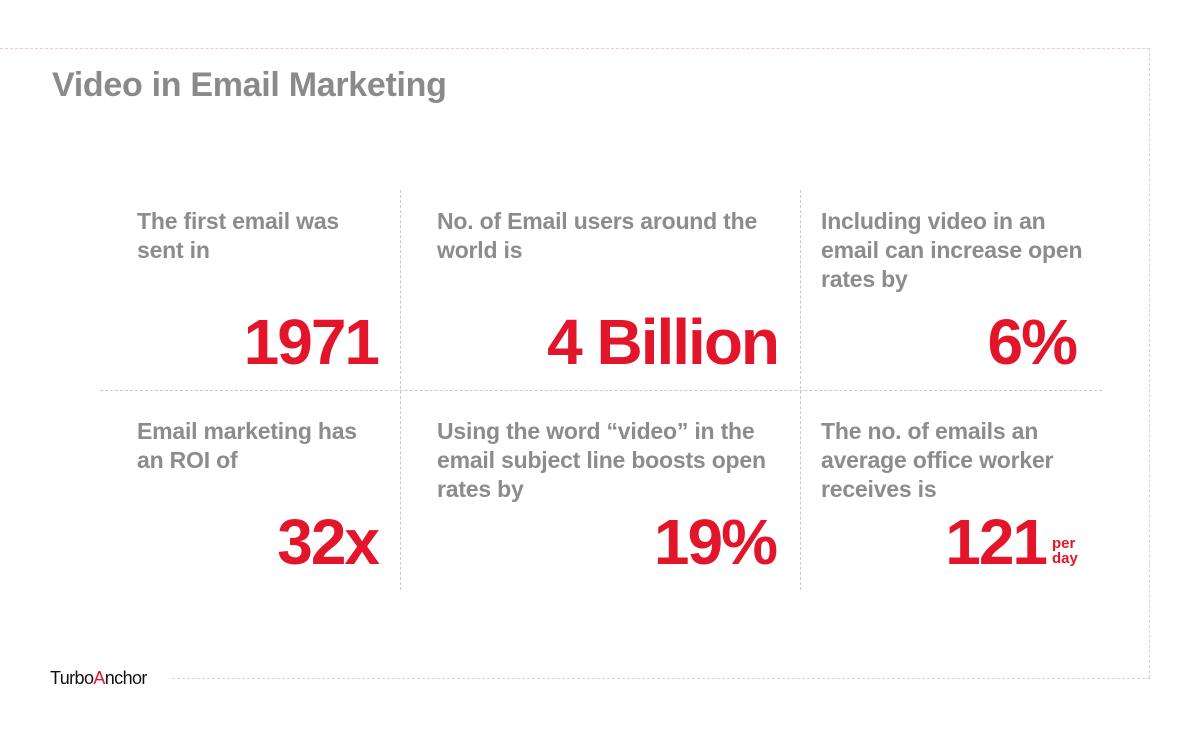  Describe the element at coordinates (1032, 342) in the screenshot. I see `stat-value-video-open-rate: 6%` at that location.